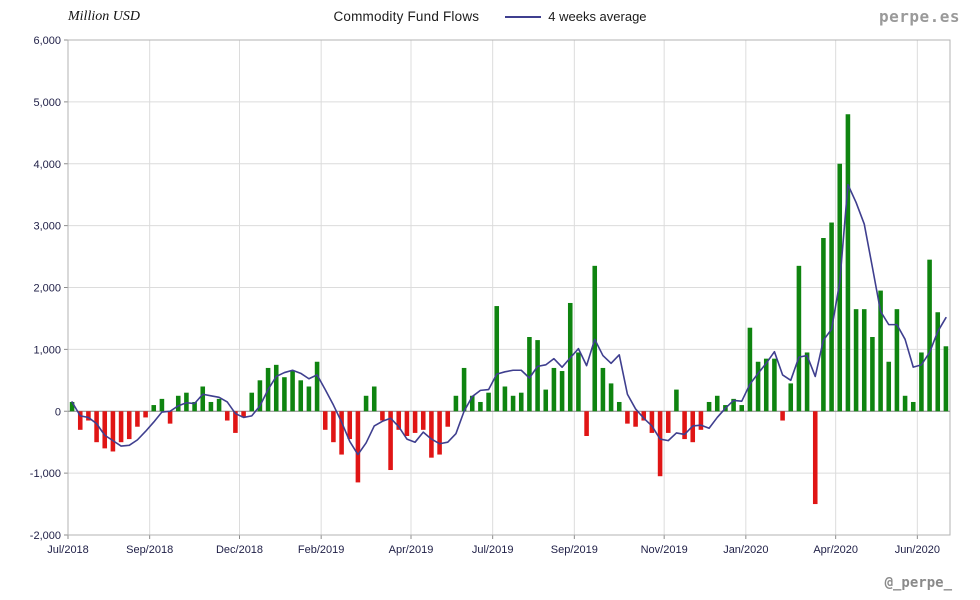  I want to click on svg-text: Sep/2018, so click(149, 550).